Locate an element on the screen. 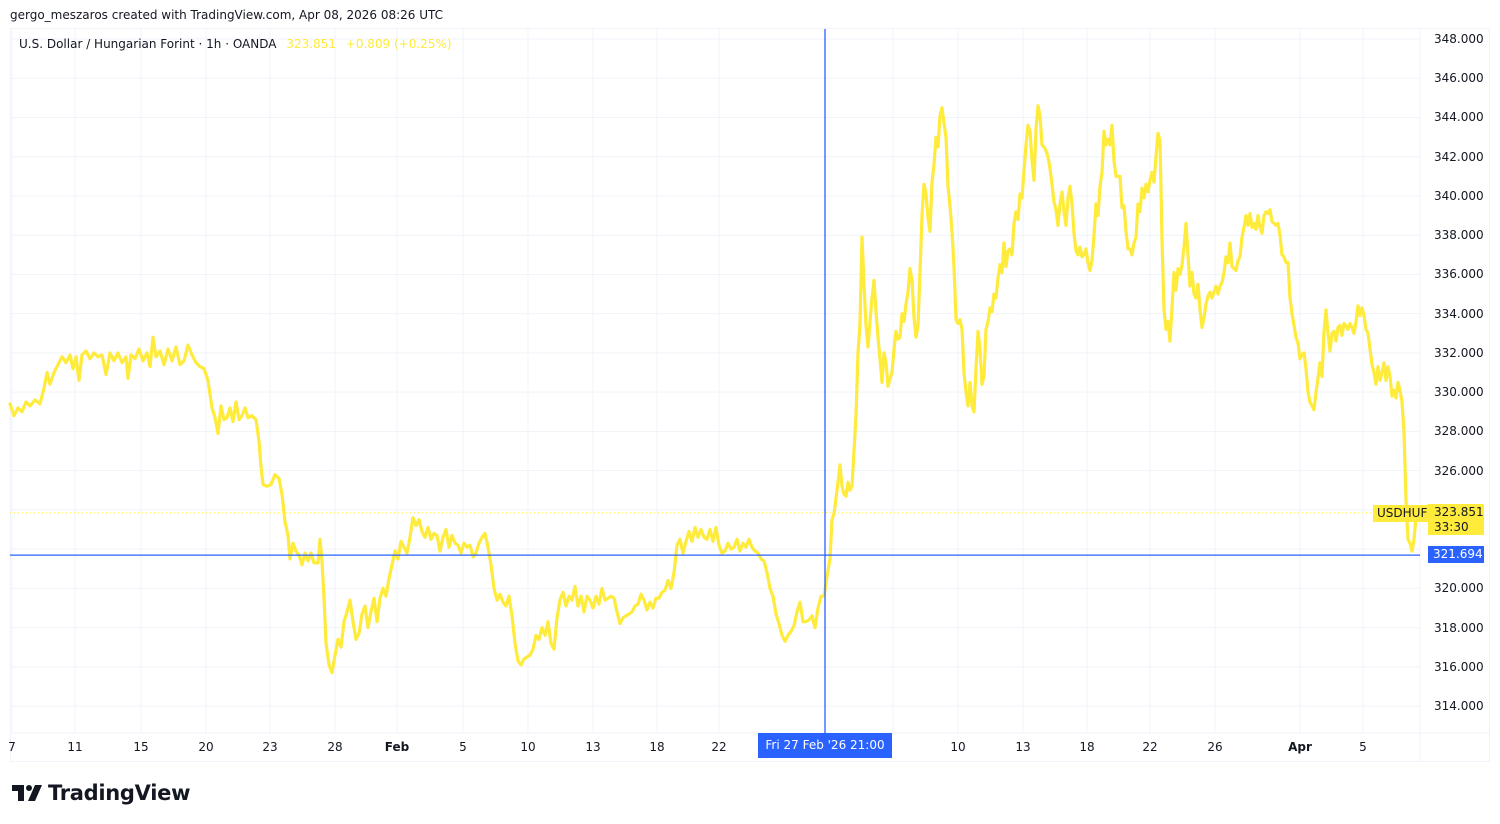 The image size is (1500, 824). price-axis-tick: 330.000 is located at coordinates (1459, 392).